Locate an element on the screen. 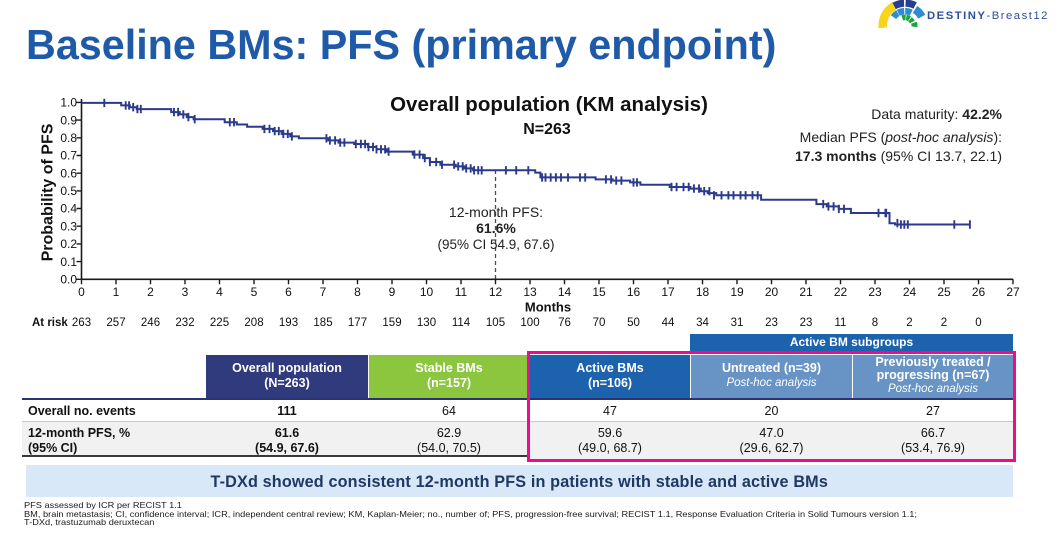 The height and width of the screenshot is (544, 1057). svg-text: 16 is located at coordinates (634, 292).